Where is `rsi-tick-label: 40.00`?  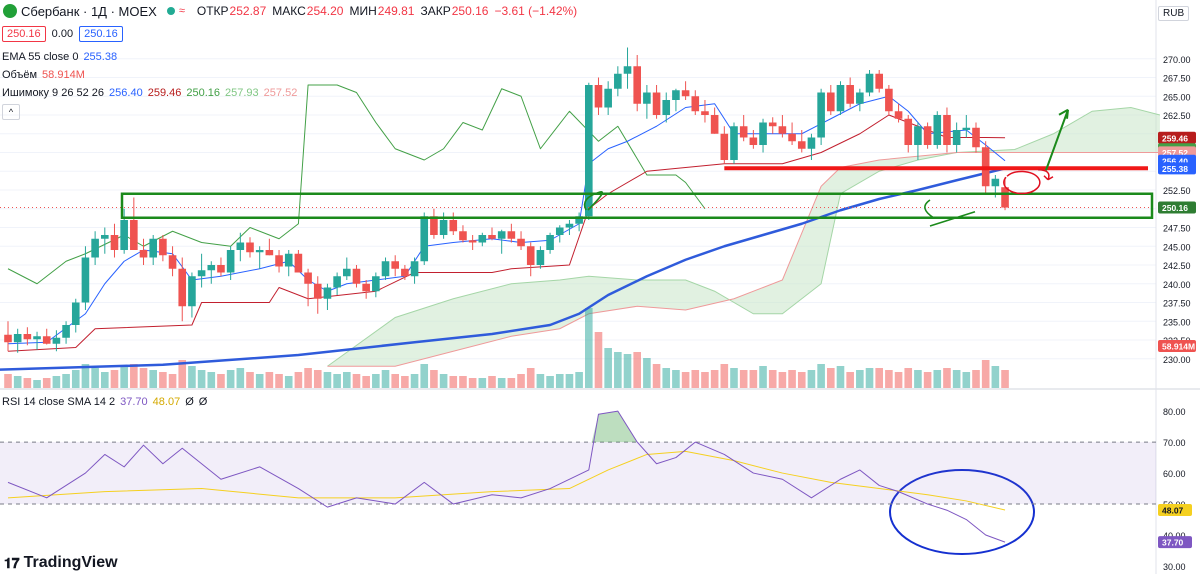
rsi-tick-label: 40.00 is located at coordinates (1174, 536).